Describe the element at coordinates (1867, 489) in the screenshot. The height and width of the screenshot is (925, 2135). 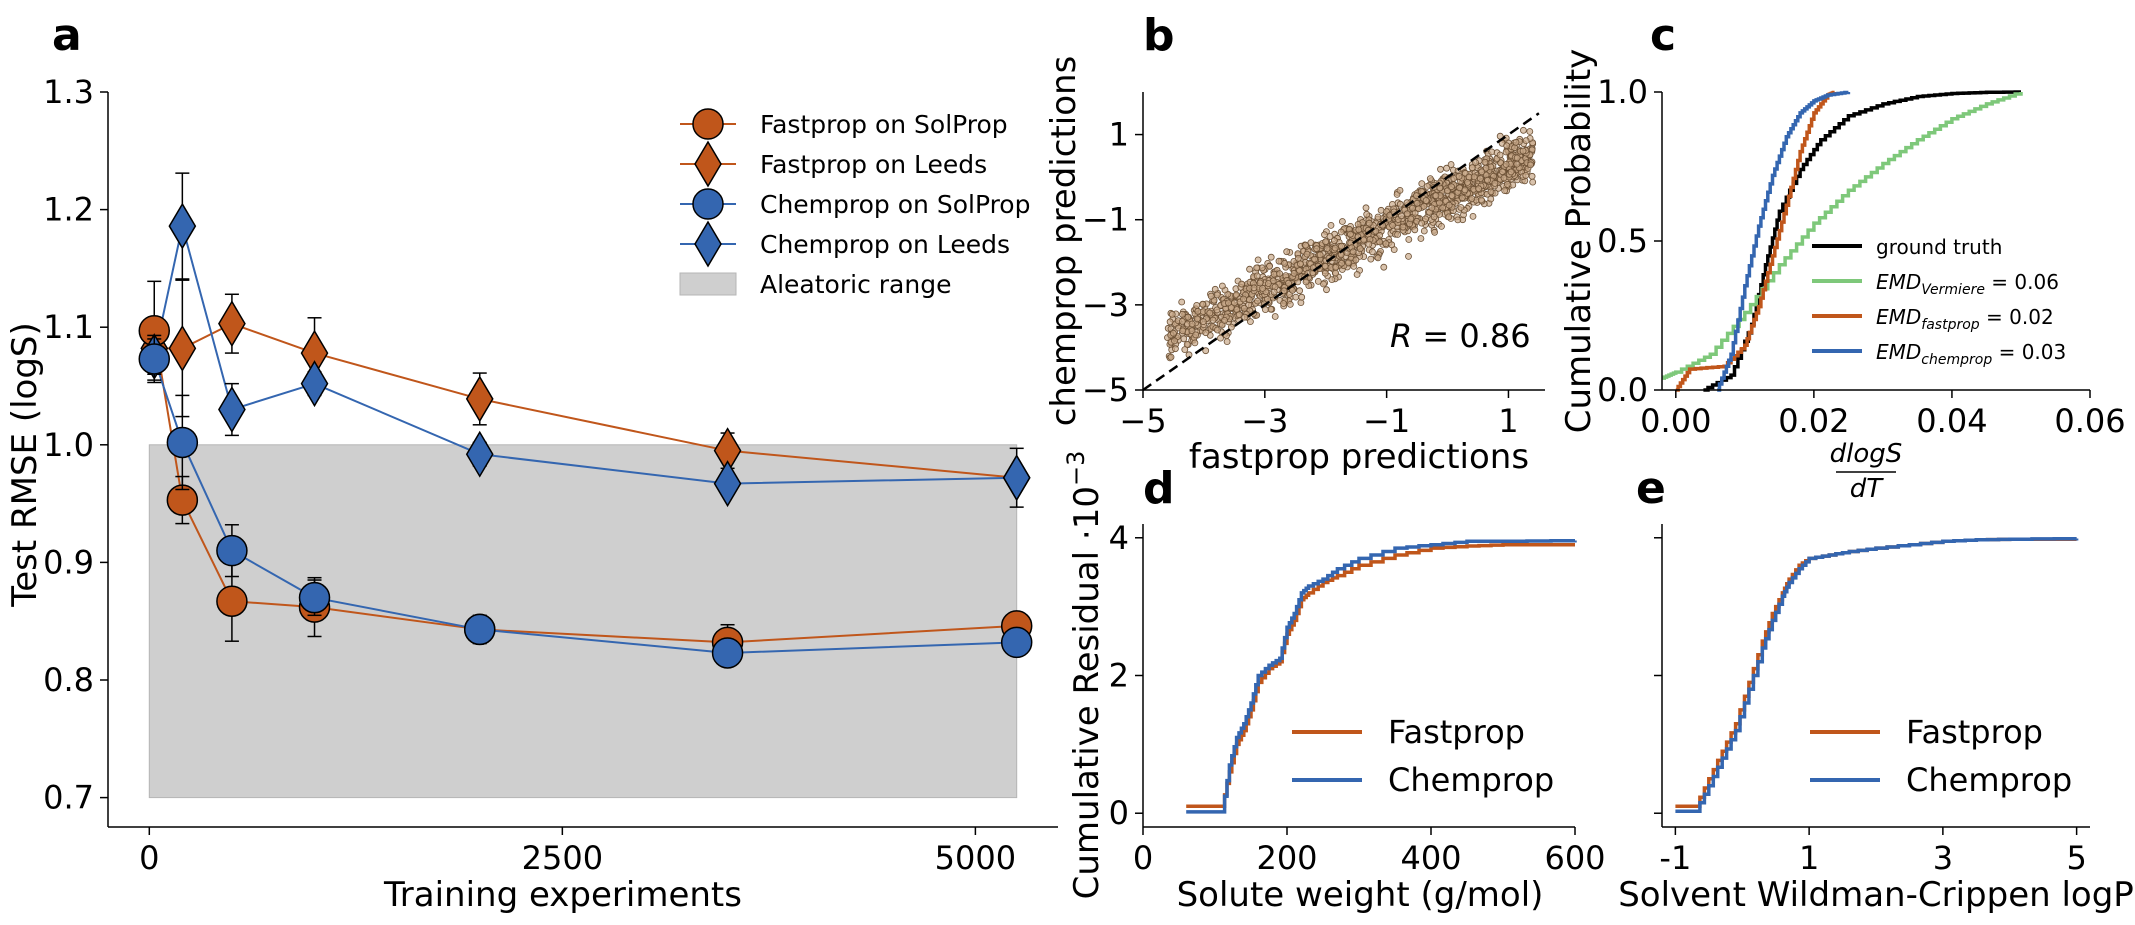
I see `c-x-label-denominator: dT` at that location.